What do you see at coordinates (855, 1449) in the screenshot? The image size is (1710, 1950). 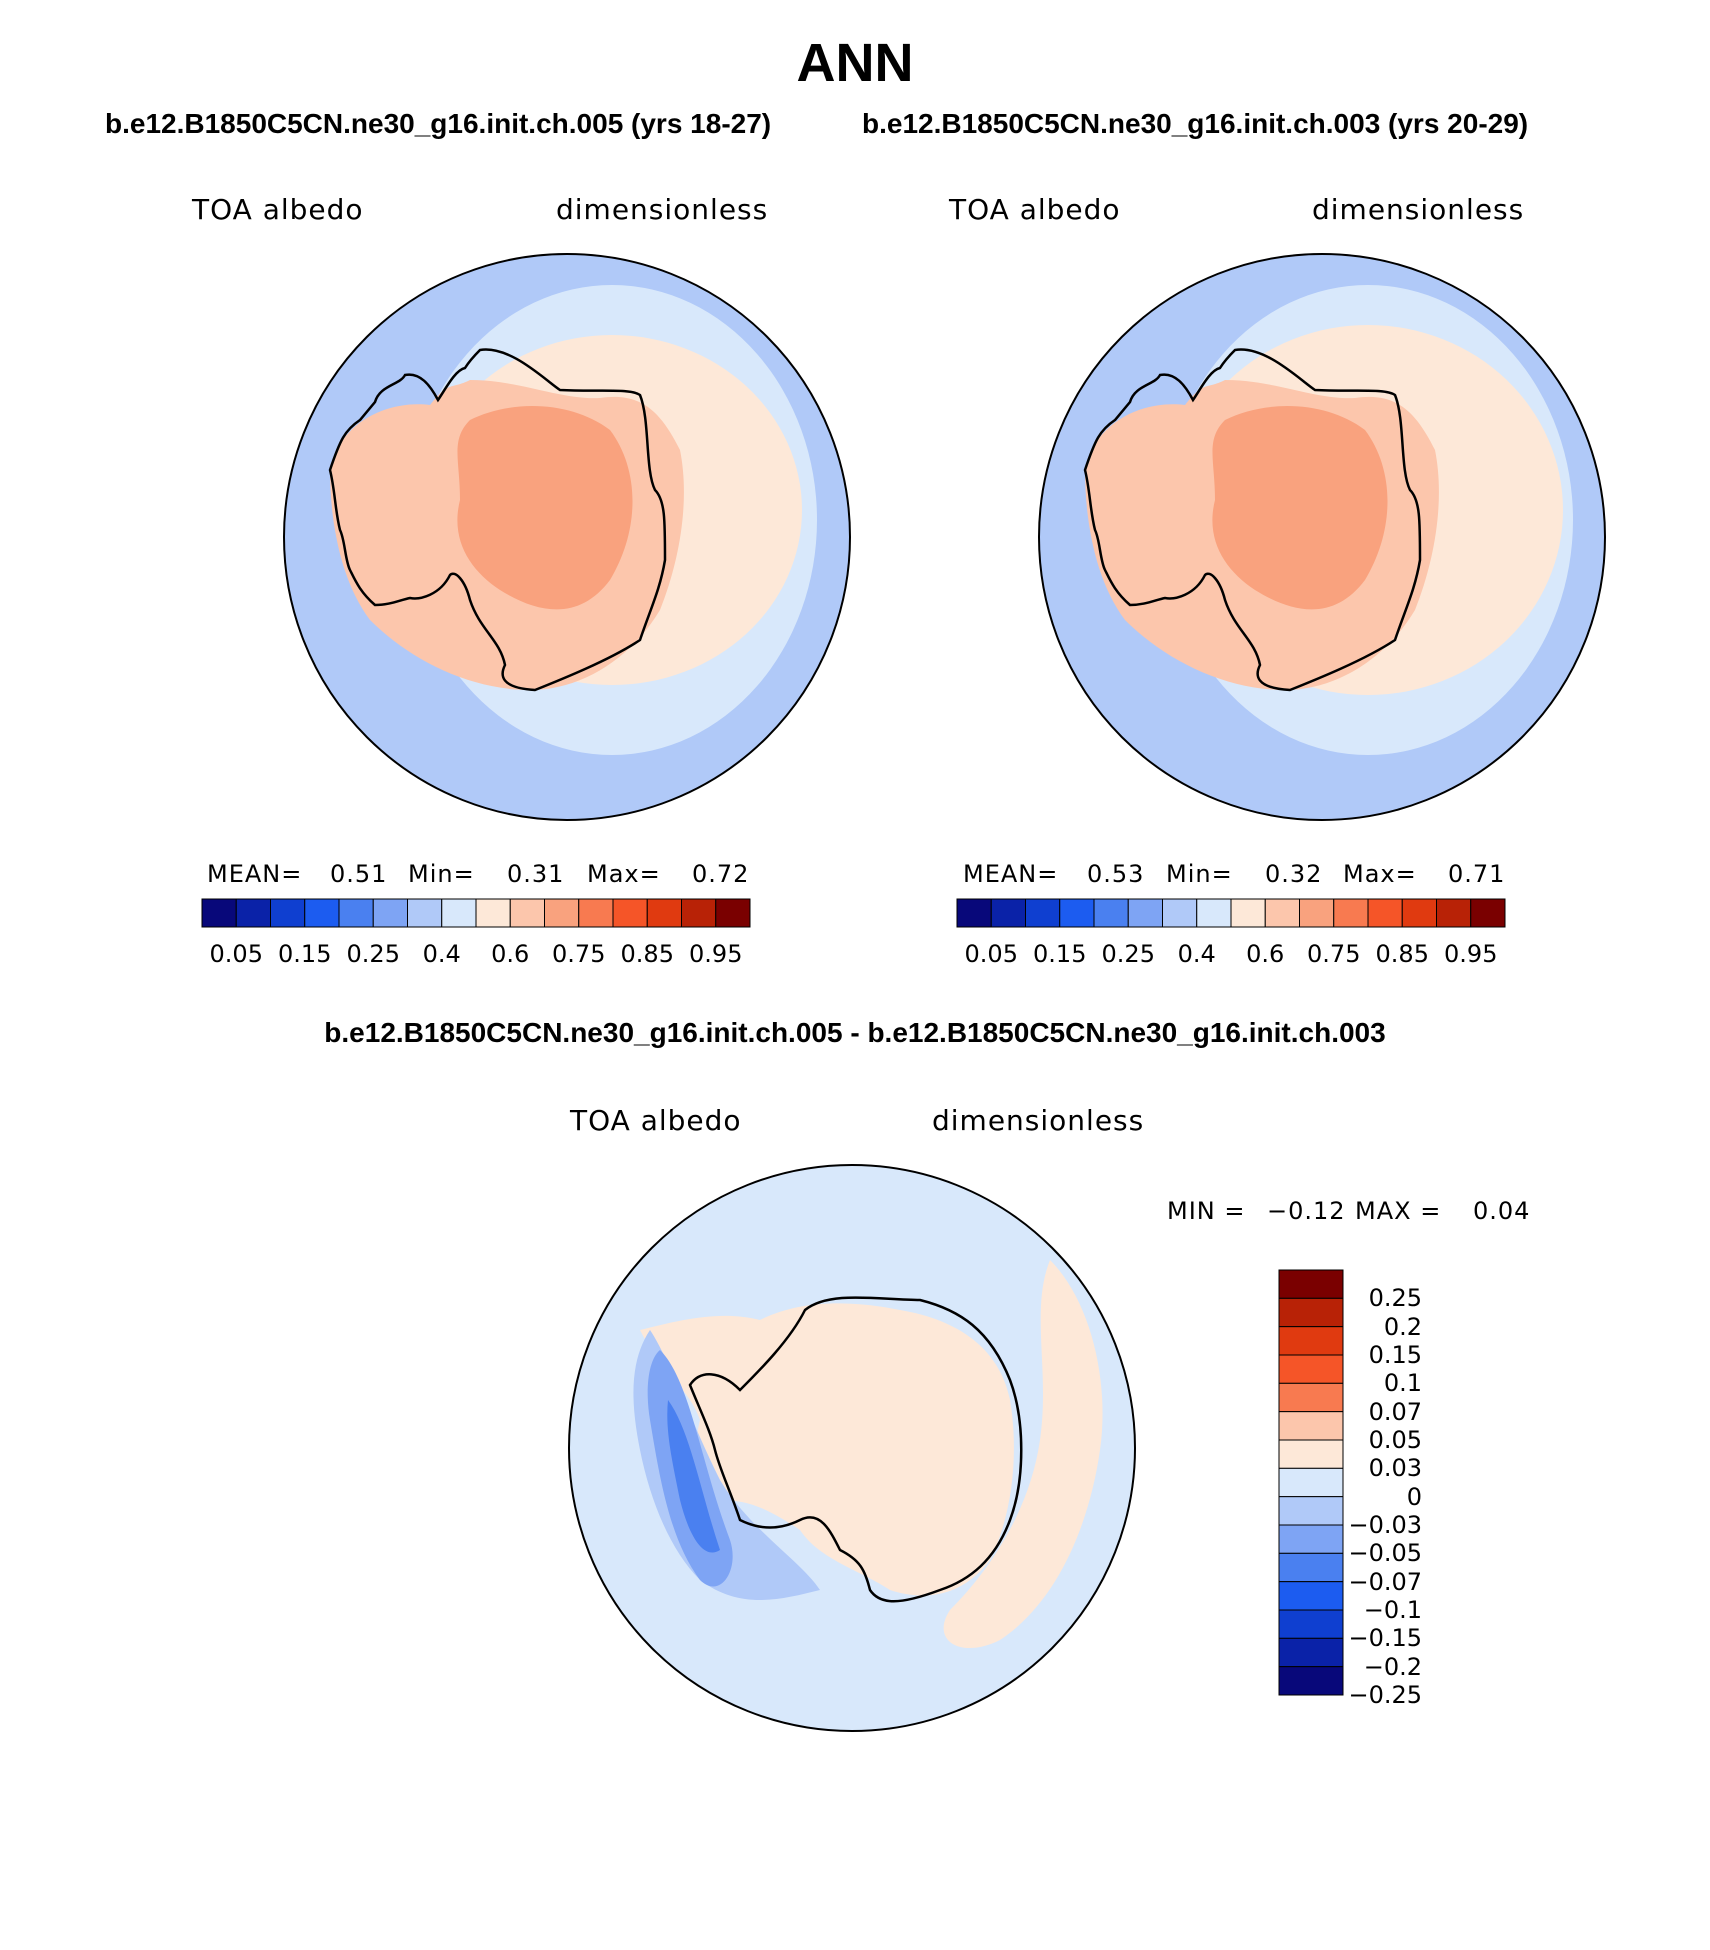 I see `diff-antarctica-coastline` at bounding box center [855, 1449].